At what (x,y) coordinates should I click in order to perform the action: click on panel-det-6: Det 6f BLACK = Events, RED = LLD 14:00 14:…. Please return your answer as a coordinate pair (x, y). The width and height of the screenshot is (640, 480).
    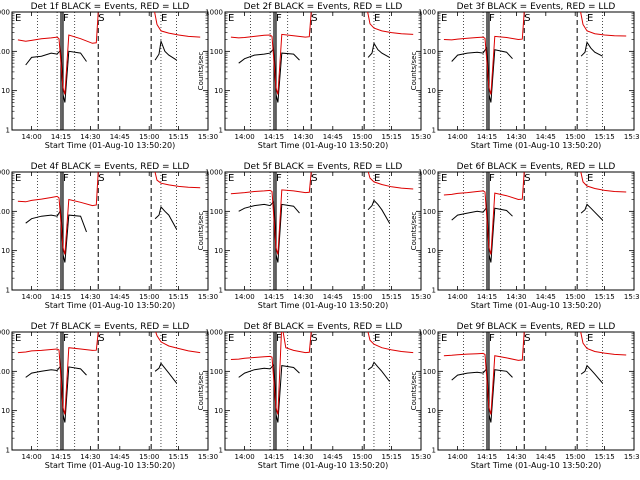
    Looking at the image, I should click on (525, 236).